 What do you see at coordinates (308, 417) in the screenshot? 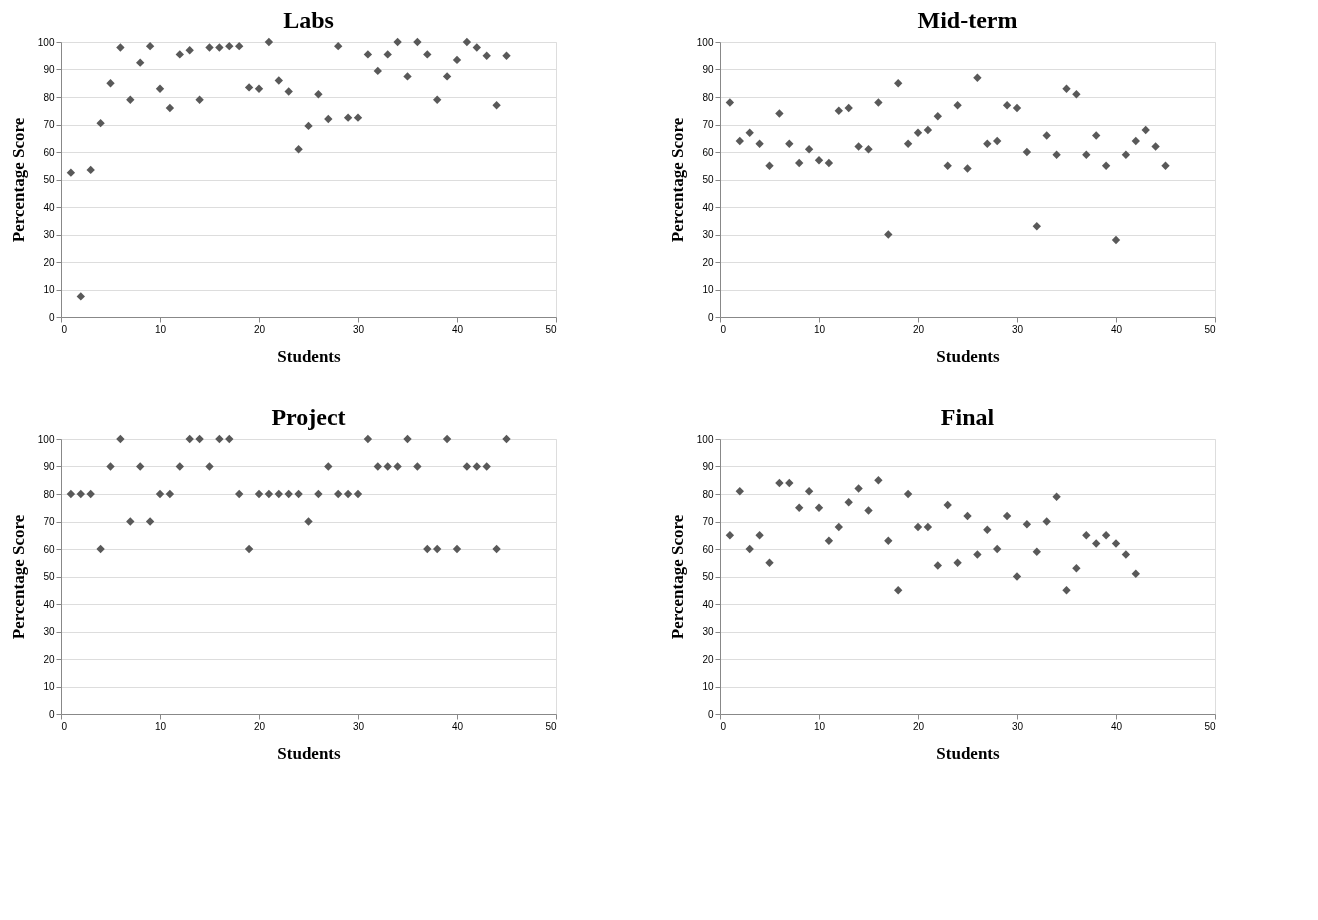
I see `chart-title: Project` at bounding box center [308, 417].